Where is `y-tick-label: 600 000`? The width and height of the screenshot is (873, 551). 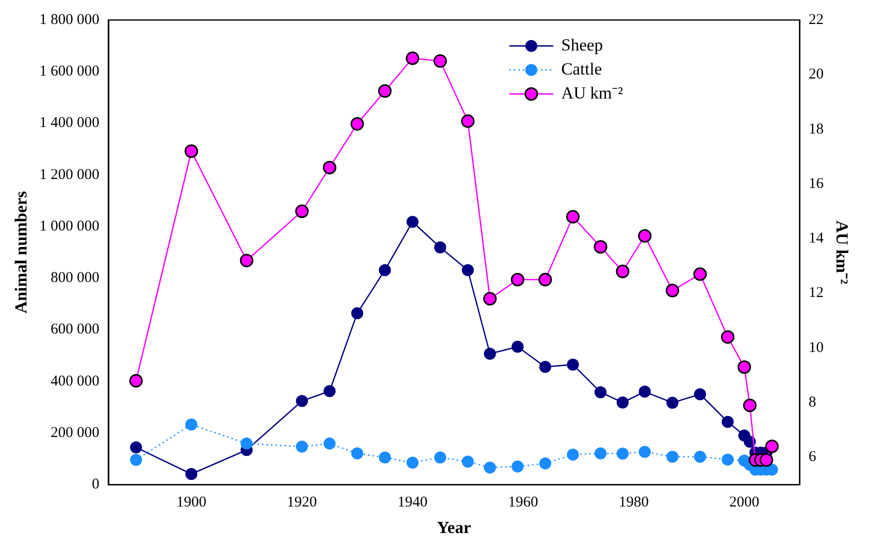 y-tick-label: 600 000 is located at coordinates (75, 330).